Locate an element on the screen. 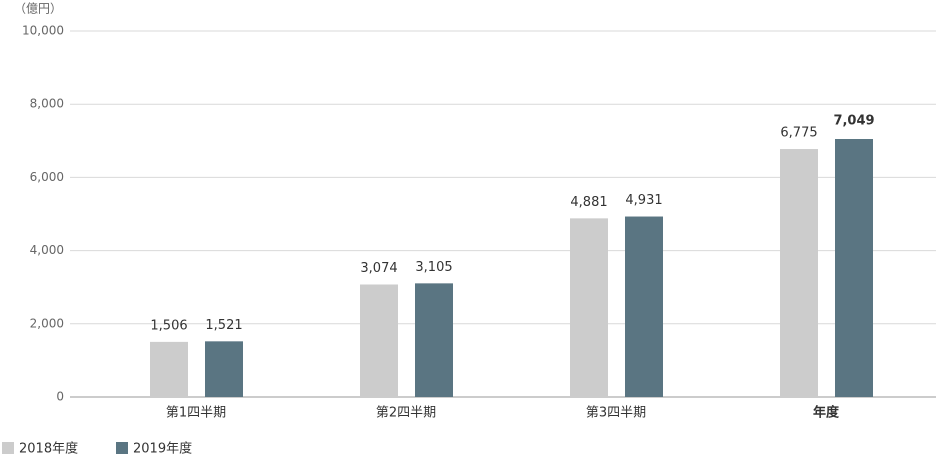  legend-label: 2018年度 is located at coordinates (48, 448).